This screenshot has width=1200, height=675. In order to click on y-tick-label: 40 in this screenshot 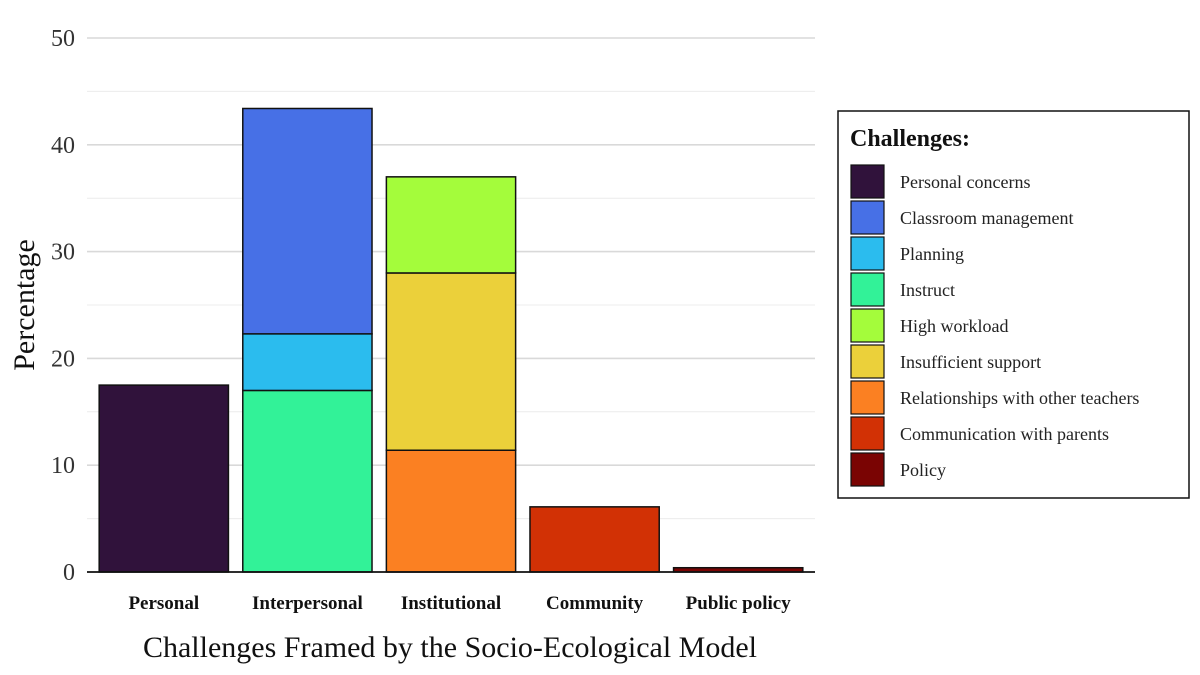, I will do `click(63, 146)`.